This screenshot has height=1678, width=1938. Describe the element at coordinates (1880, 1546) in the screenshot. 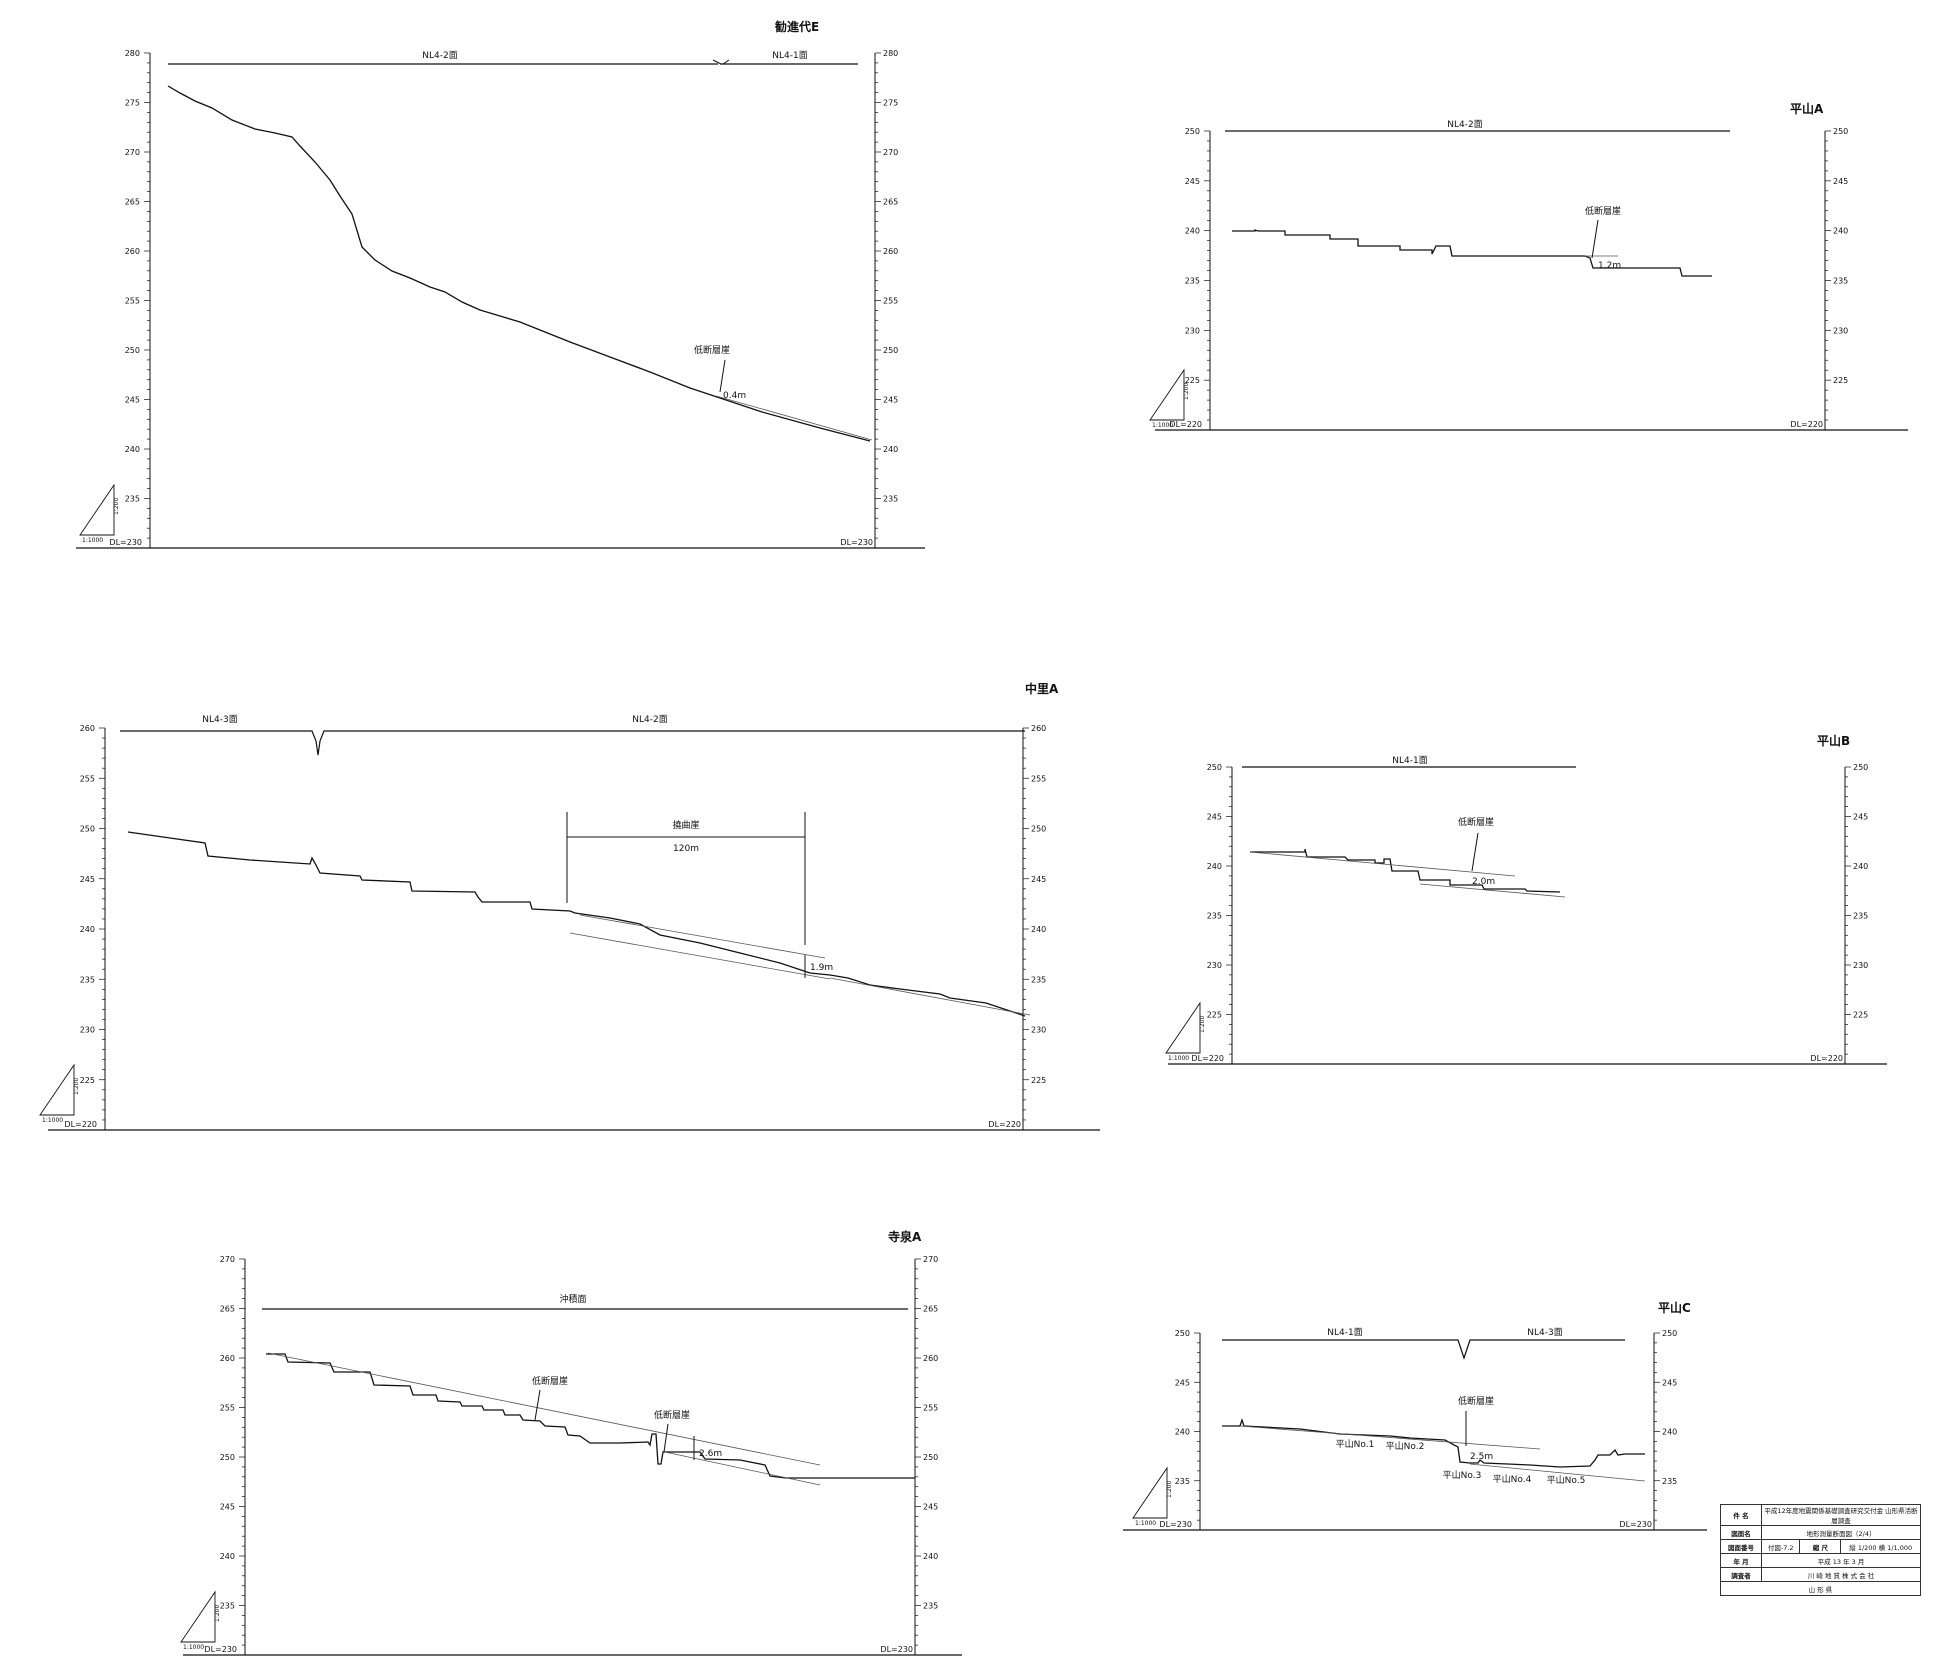

I see `title-block-value: 縦 1/200 横 1/1,000` at that location.